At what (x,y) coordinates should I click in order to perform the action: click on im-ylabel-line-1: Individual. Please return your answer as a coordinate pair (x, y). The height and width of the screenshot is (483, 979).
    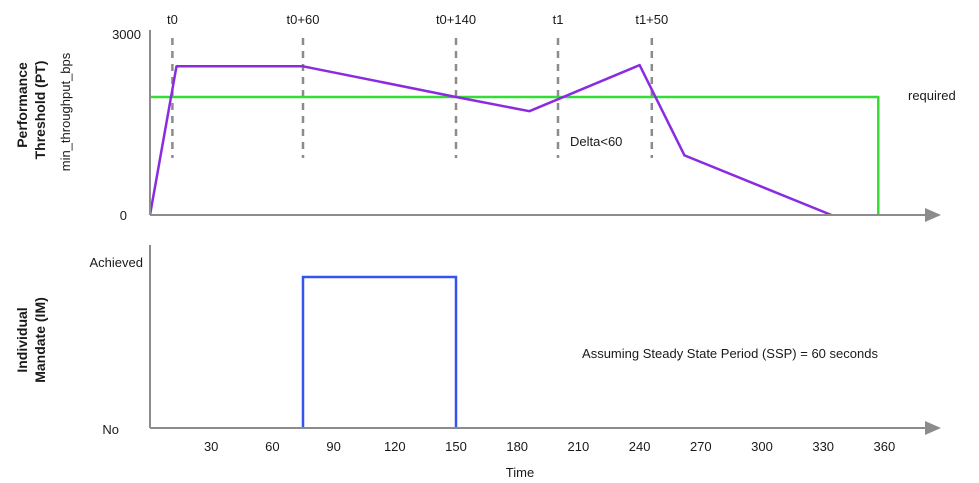
    Looking at the image, I should click on (22, 339).